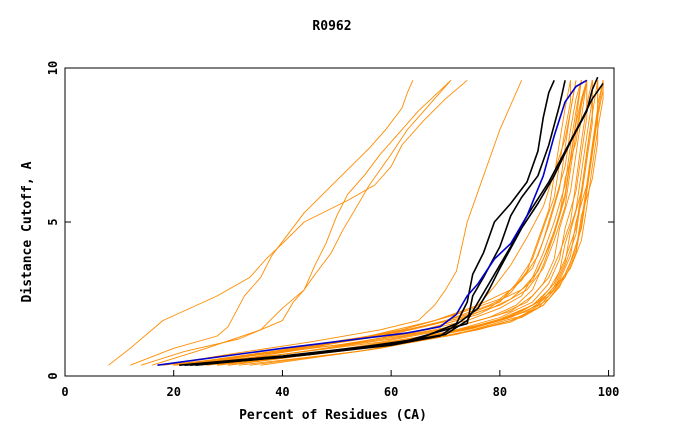 The image size is (680, 440). Describe the element at coordinates (500, 392) in the screenshot. I see `x-tick-label-4: 80` at that location.